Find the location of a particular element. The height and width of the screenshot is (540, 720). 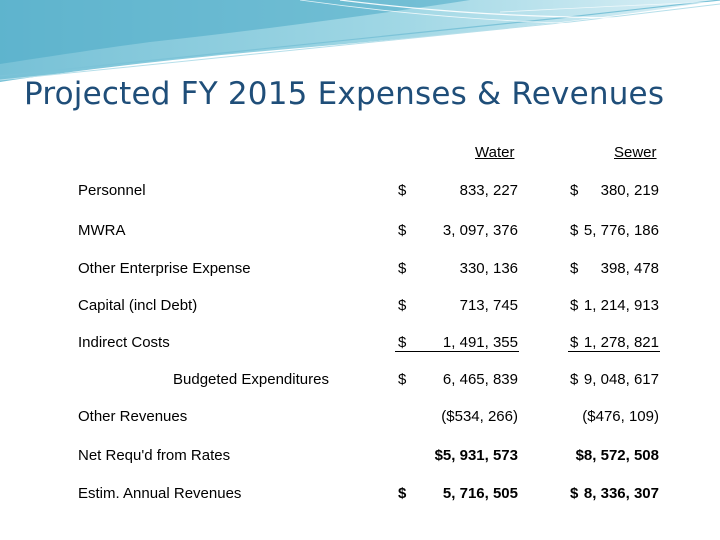

row-label-mwra: MWRA is located at coordinates (102, 230).